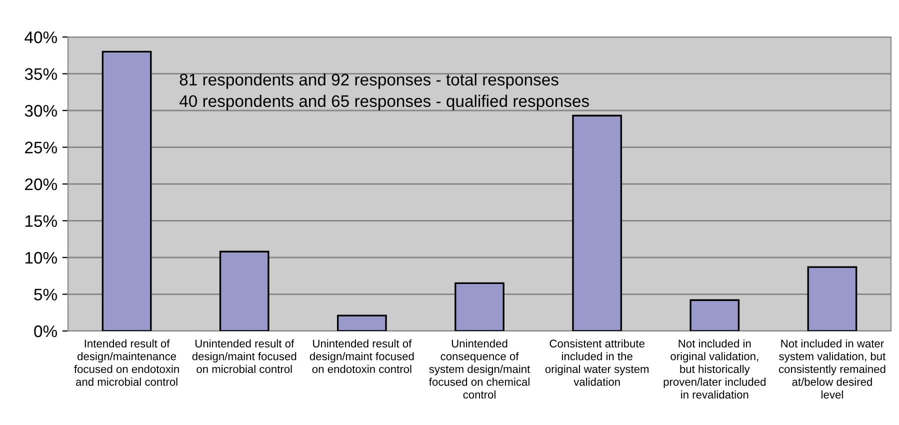 The height and width of the screenshot is (425, 899). What do you see at coordinates (41, 148) in the screenshot?
I see `y-tick-label: 25%` at bounding box center [41, 148].